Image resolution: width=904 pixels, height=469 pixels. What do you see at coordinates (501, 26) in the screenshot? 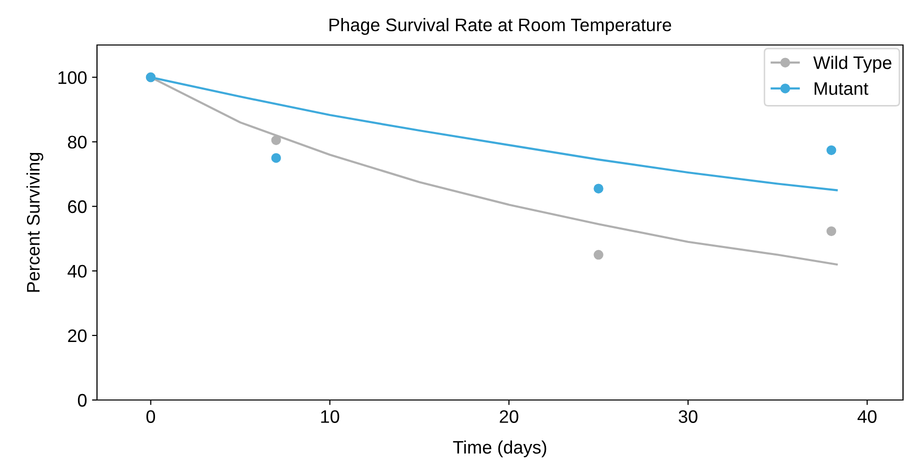
I see `chart-title: Phage Survival Rate at Room Temperature` at bounding box center [501, 26].